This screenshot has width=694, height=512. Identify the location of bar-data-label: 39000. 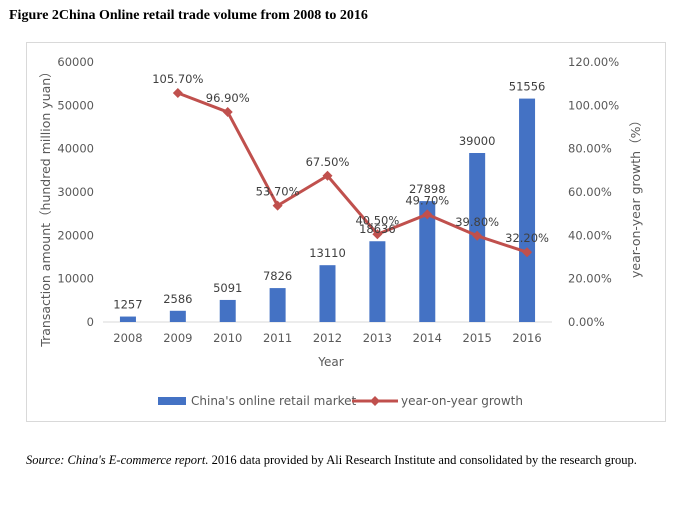
(477, 141).